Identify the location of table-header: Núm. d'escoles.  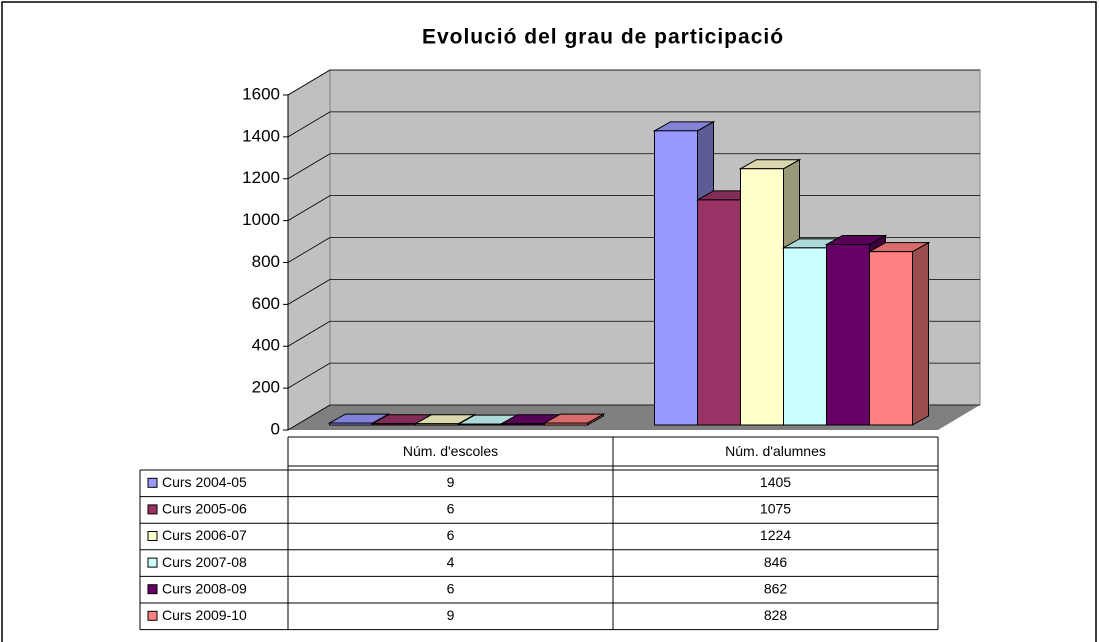
(450, 451).